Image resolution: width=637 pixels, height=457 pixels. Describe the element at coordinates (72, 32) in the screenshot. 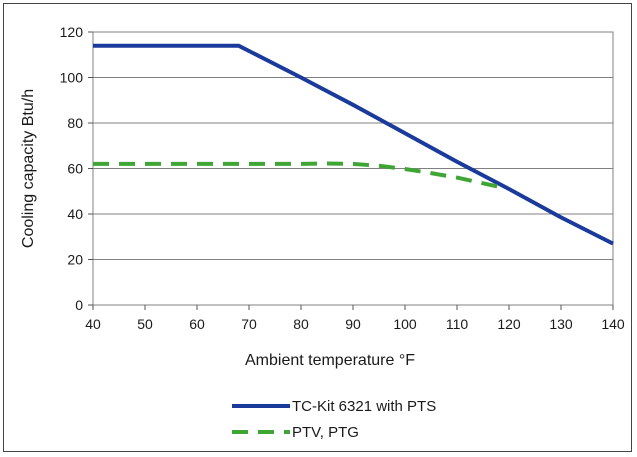

I see `y-tick-label-120: 120` at that location.